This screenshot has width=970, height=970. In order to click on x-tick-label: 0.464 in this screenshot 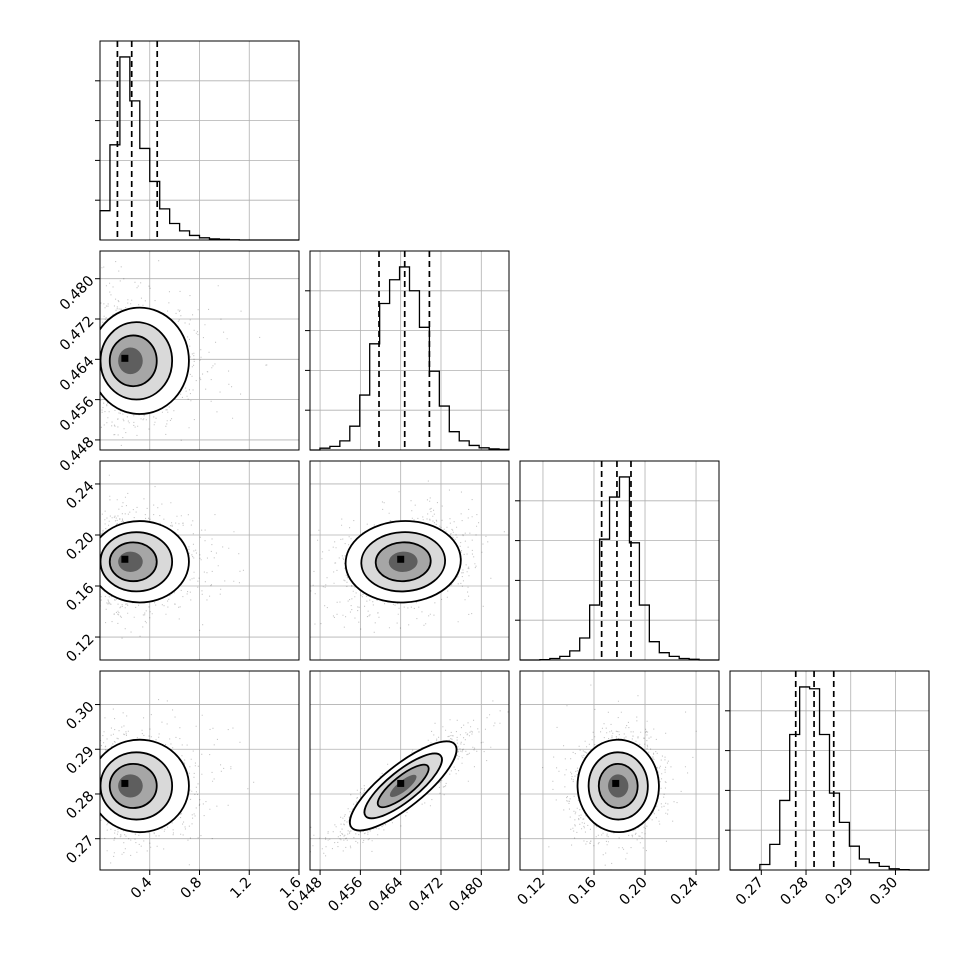, I will do `click(386, 895)`.